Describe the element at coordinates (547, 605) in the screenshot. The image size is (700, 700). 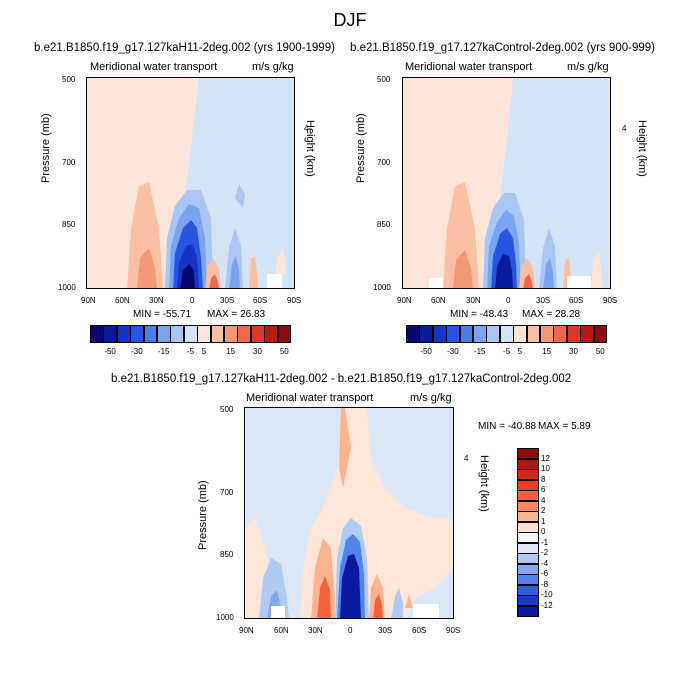
I see `colorbar-diff-label: -12` at that location.